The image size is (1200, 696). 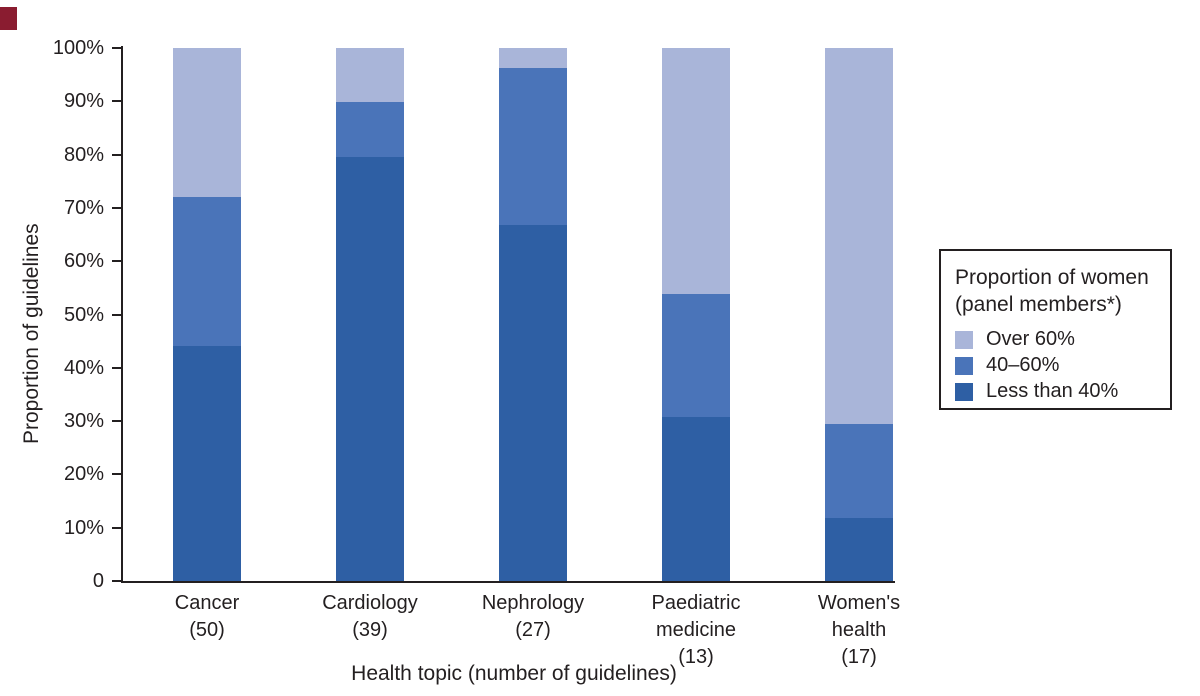 What do you see at coordinates (8, 18) in the screenshot?
I see `figure-number-marker` at bounding box center [8, 18].